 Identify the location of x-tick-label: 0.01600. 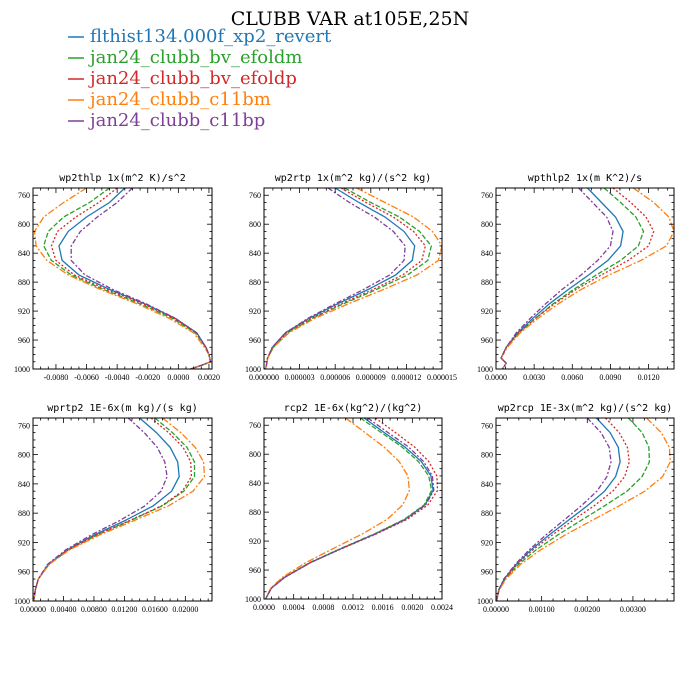
(155, 609).